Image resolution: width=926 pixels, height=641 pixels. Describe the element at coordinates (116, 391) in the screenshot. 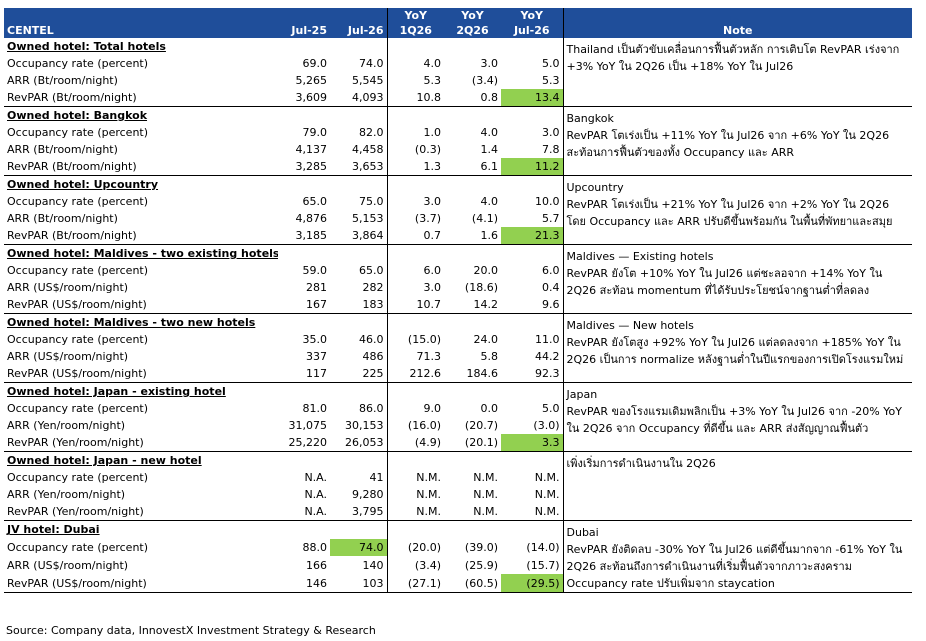

I see `section-title: Owned hotel: Japan - existing hotel` at that location.